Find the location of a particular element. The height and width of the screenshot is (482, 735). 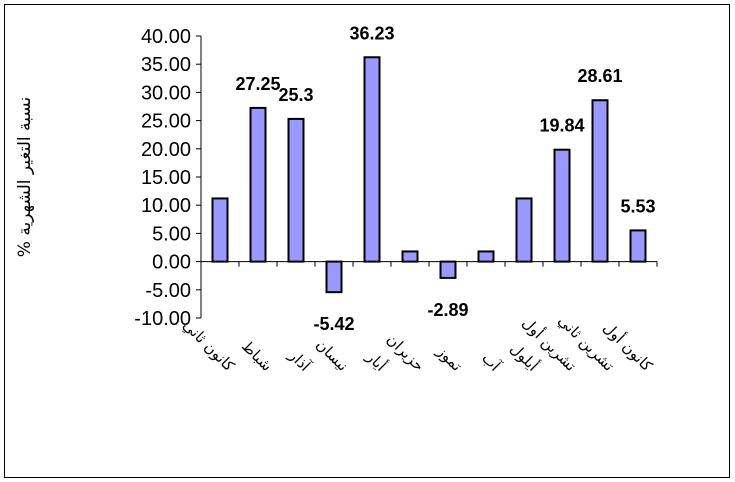

data-label: 19.84 is located at coordinates (561, 126).